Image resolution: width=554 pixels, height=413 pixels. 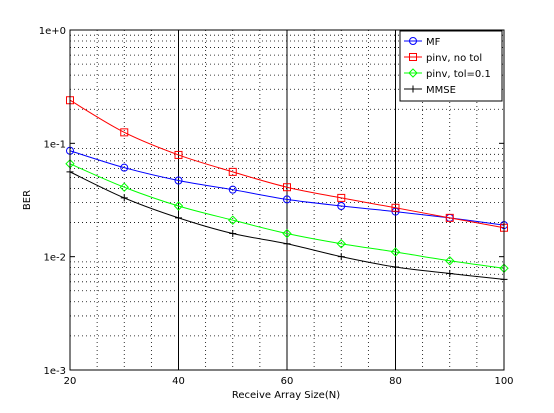 I want to click on legend-label: pinv, no tol, so click(x=454, y=58).